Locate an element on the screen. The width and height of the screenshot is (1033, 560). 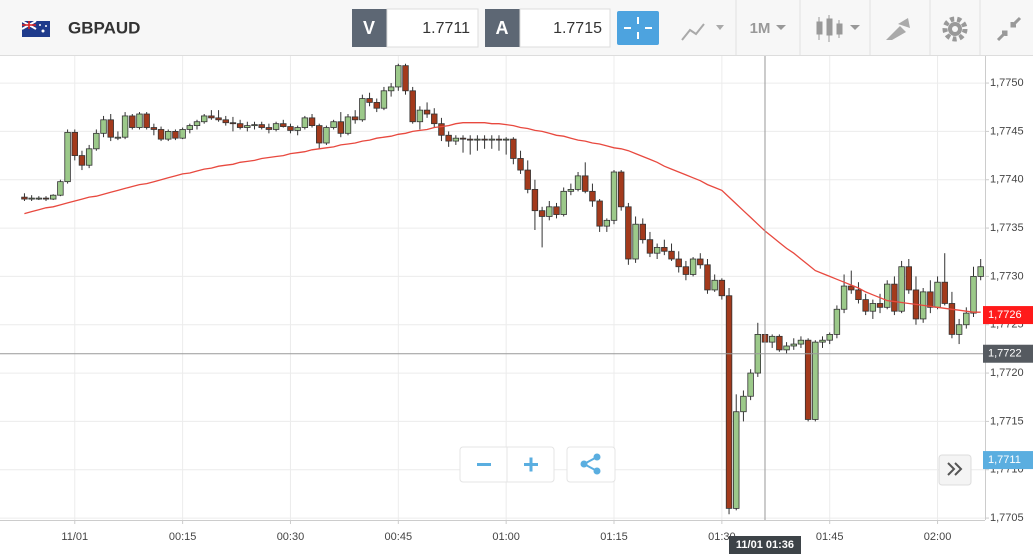
x-tick-label: 02:00 is located at coordinates (938, 537).